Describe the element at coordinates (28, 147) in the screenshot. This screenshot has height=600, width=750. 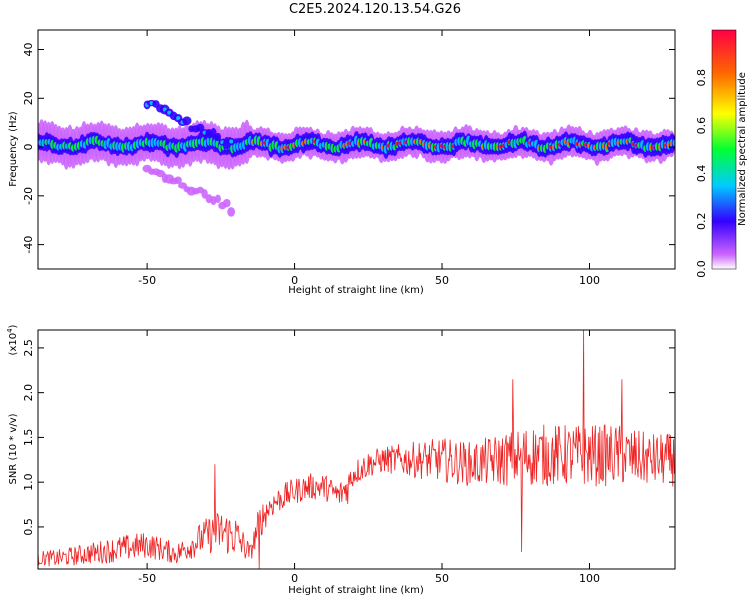
I see `y-tick-label: 0` at that location.